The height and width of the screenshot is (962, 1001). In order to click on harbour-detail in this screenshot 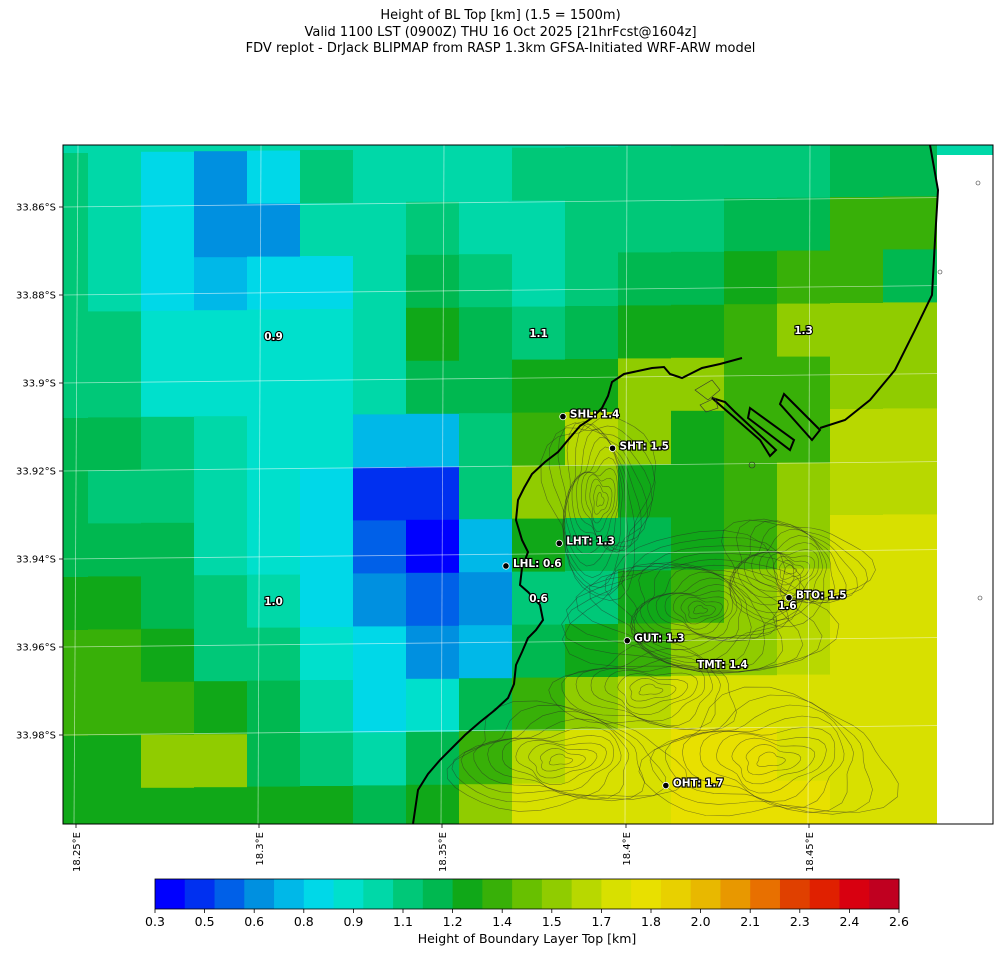, I will do `click(838, 390)`.